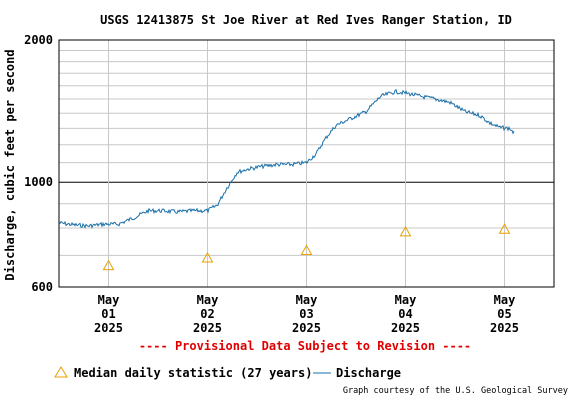  Describe the element at coordinates (42, 287) in the screenshot. I see `y-tick-label: 600` at that location.